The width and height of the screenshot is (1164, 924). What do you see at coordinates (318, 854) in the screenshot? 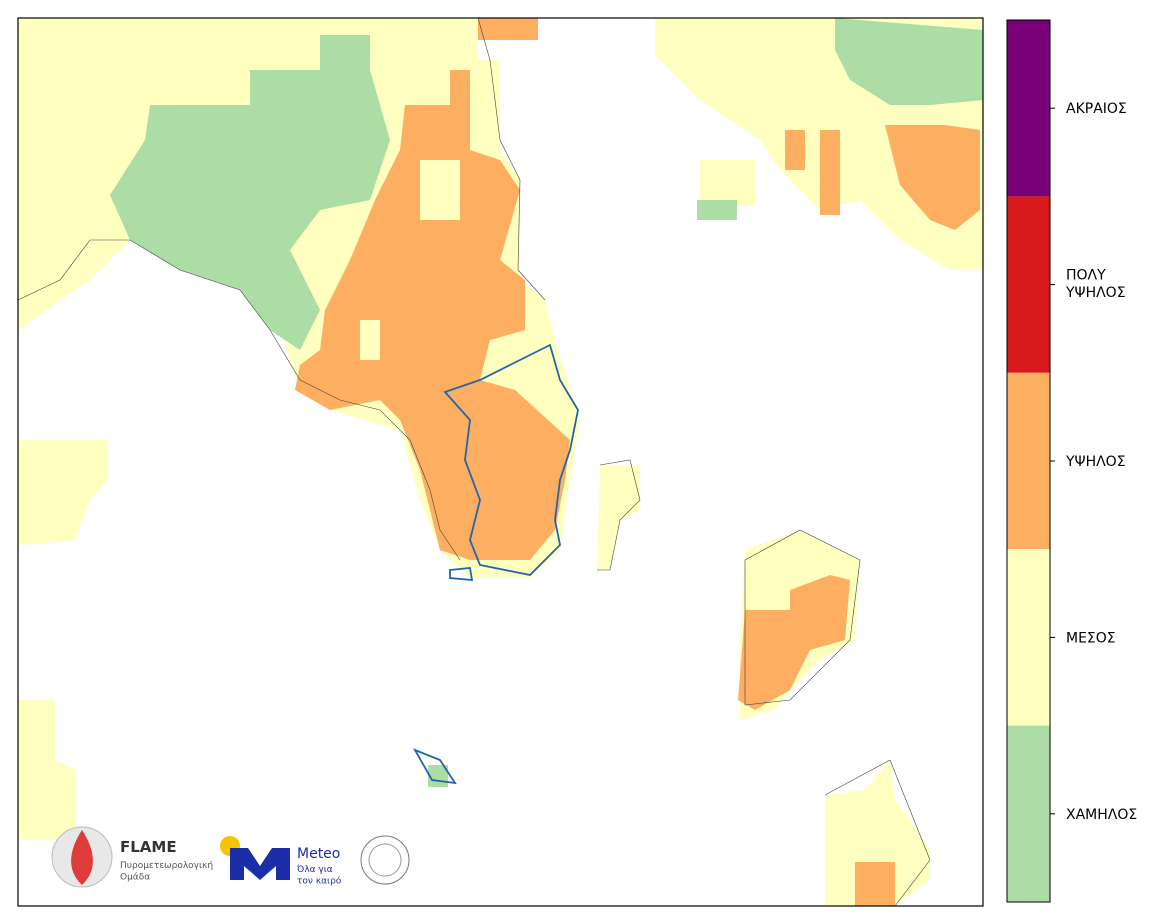
I see `meteo-title: Meteo` at bounding box center [318, 854].